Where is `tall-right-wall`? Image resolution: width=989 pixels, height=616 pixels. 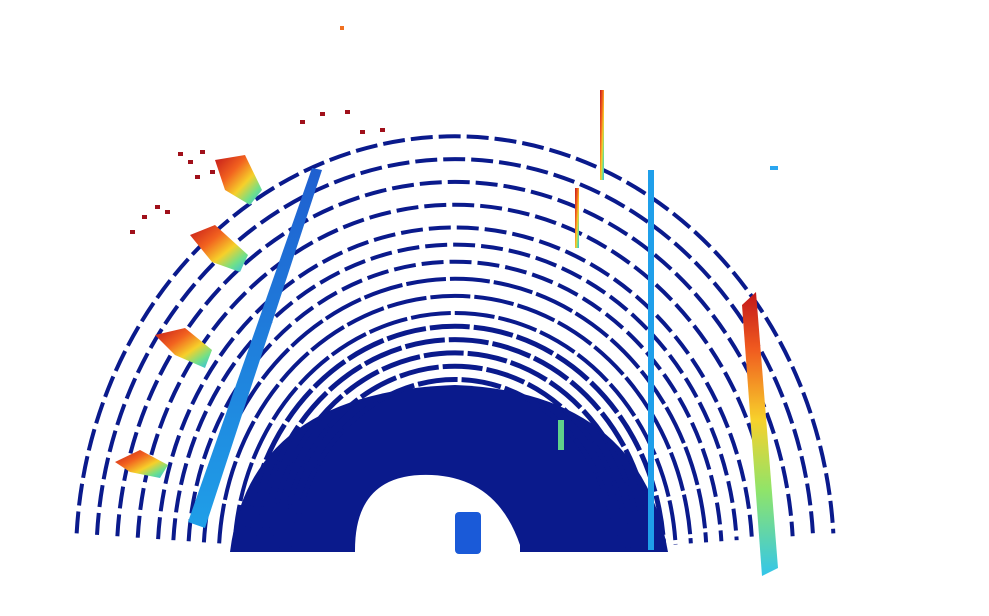 tall-right-wall is located at coordinates (760, 434).